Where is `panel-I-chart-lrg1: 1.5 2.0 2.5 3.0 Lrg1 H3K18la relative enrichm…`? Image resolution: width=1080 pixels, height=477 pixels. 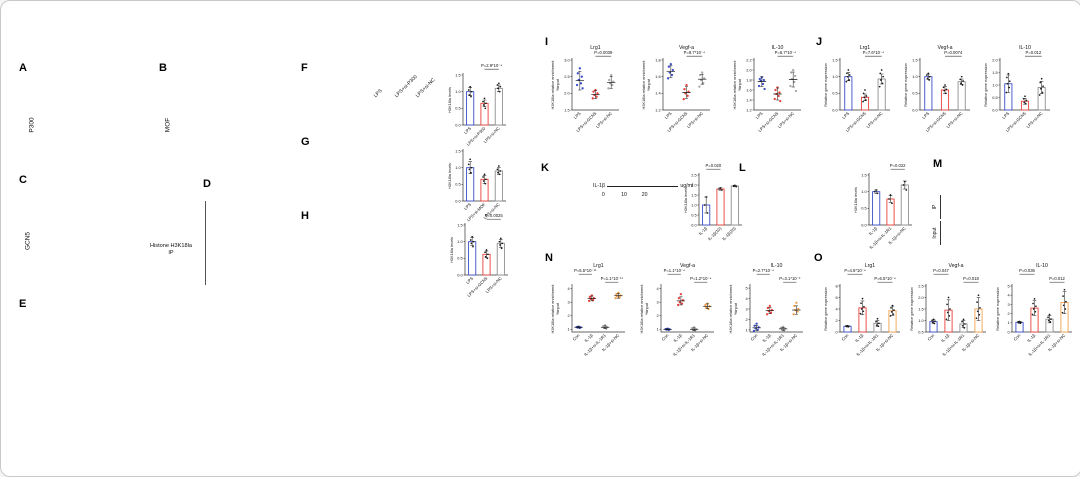
panel-I-chart-lrg1: 1.5 2.0 2.5 3.0 Lrg1 H3K18la relative enrichm… is located at coordinates (586, 100).